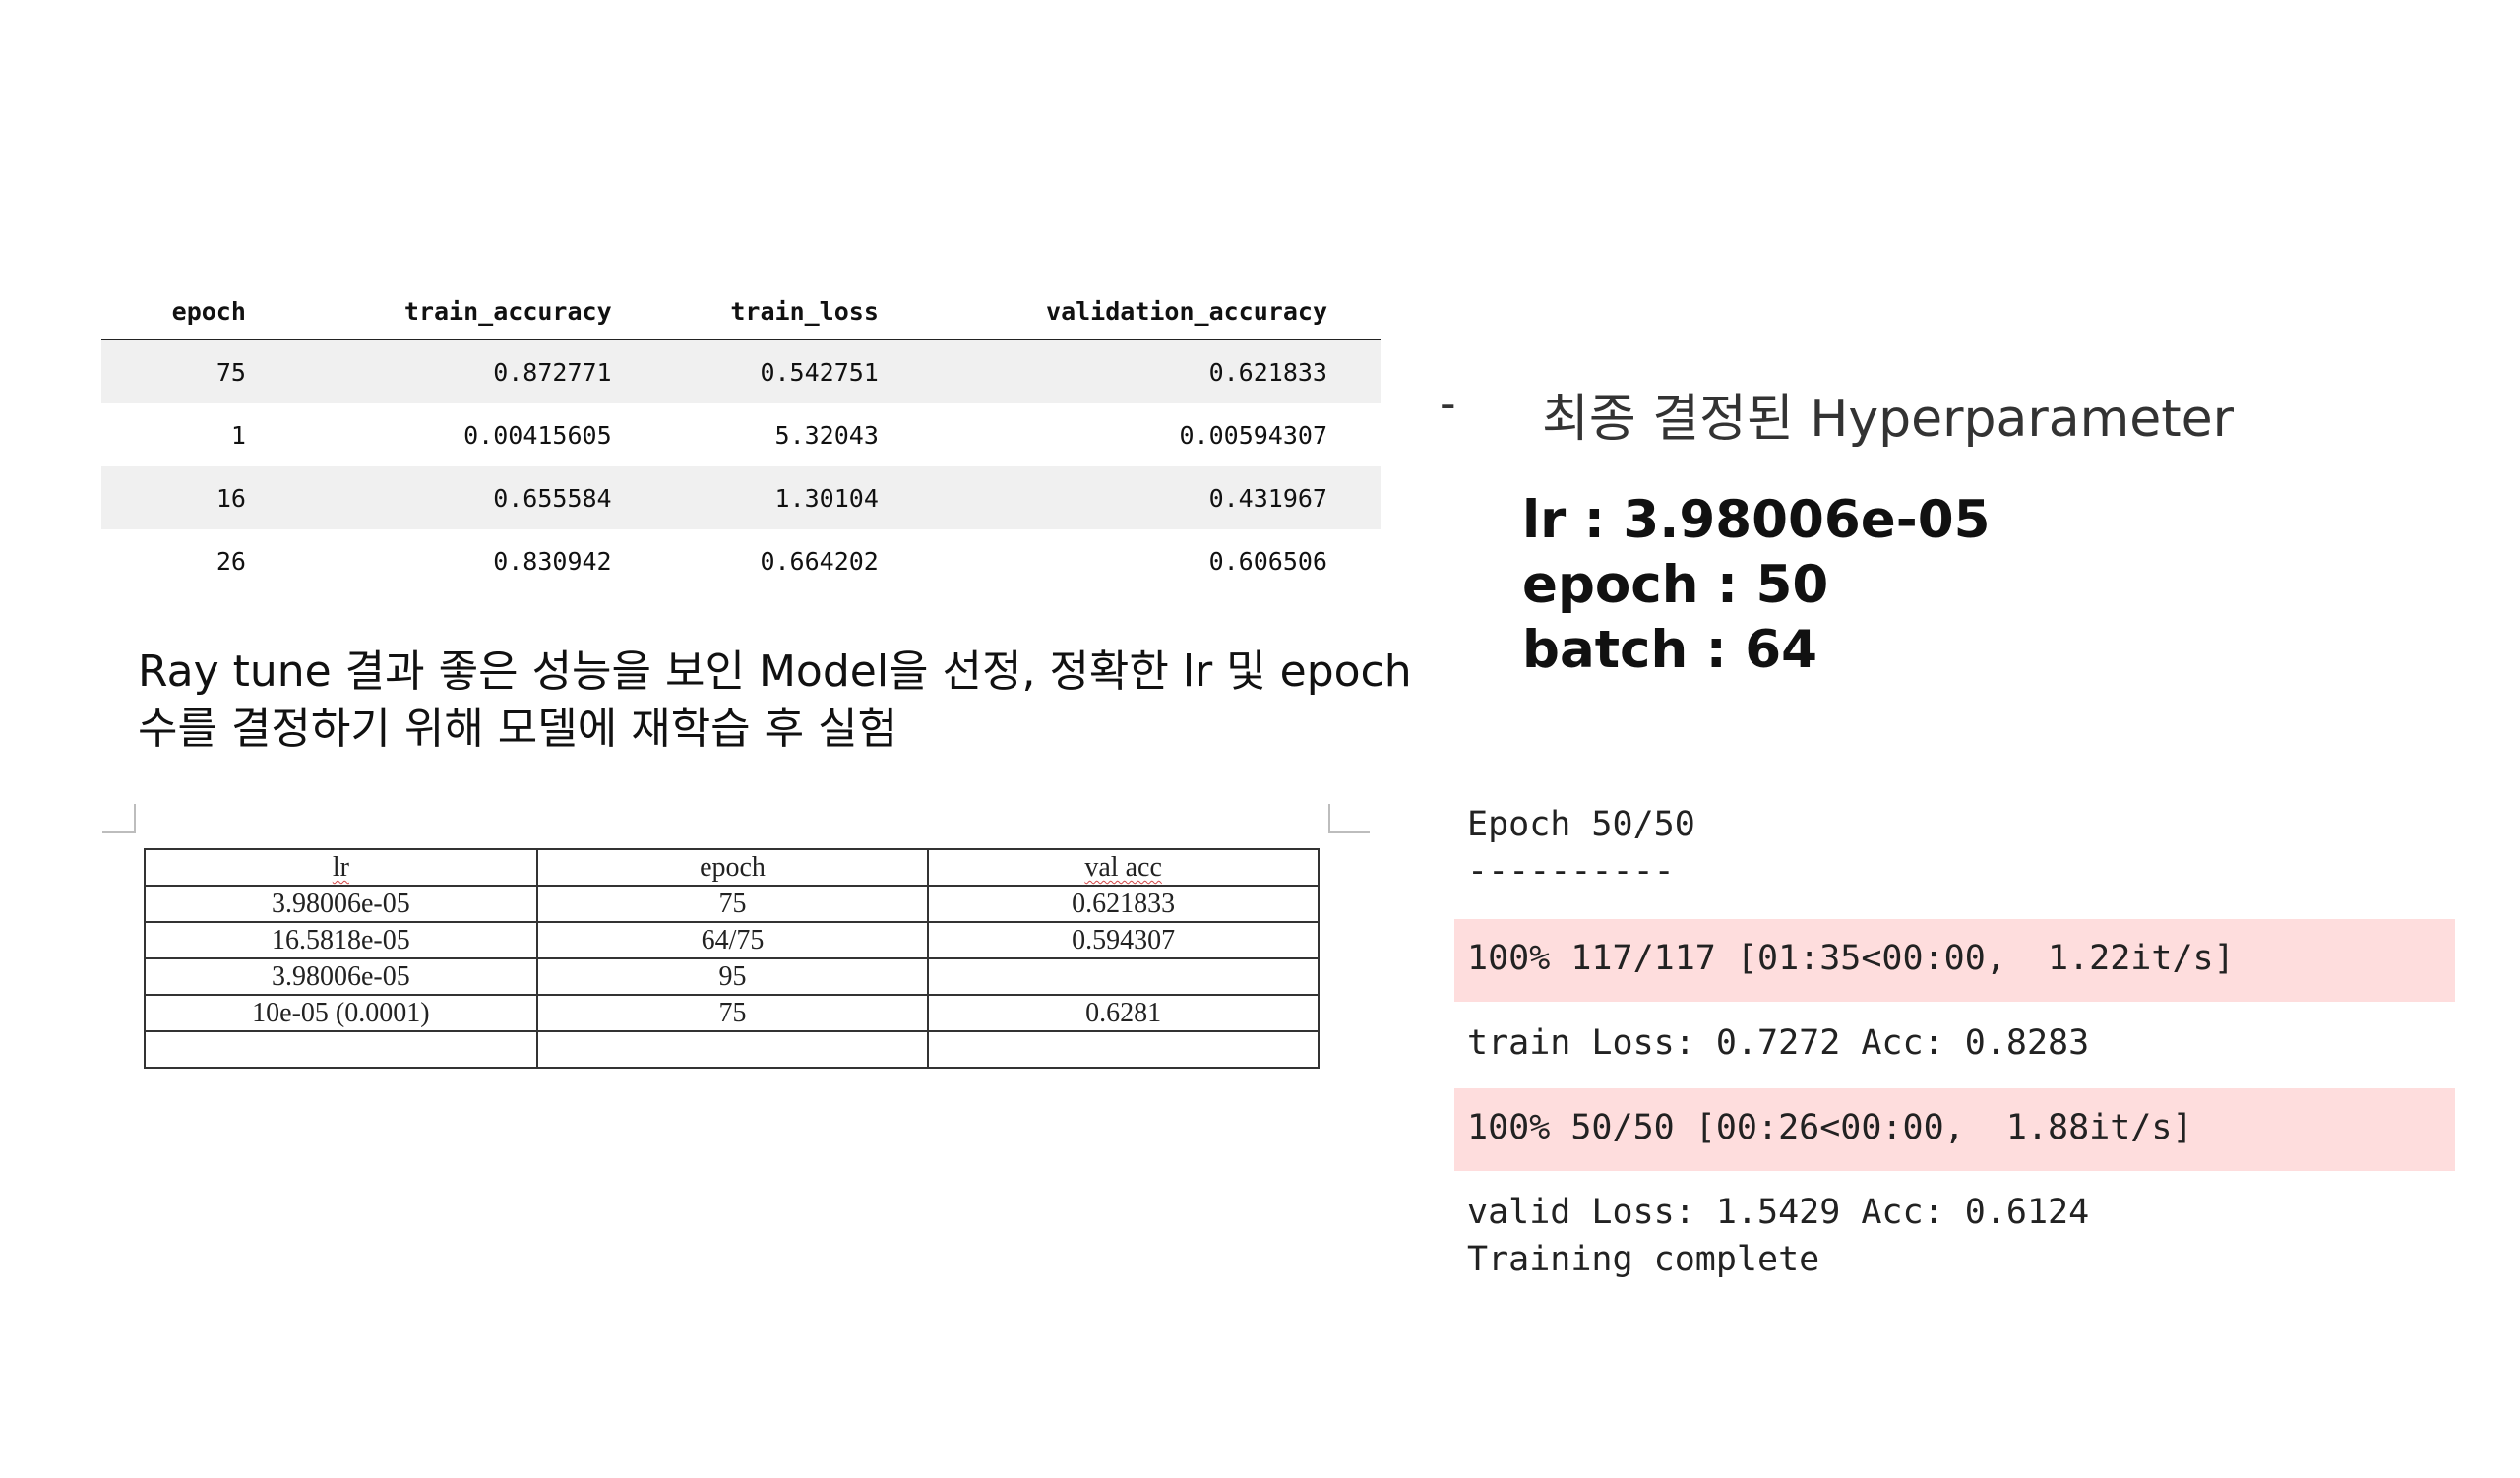 The image size is (2520, 1478). What do you see at coordinates (1581, 824) in the screenshot?
I see `log-epoch-line: Epoch 50/50` at bounding box center [1581, 824].